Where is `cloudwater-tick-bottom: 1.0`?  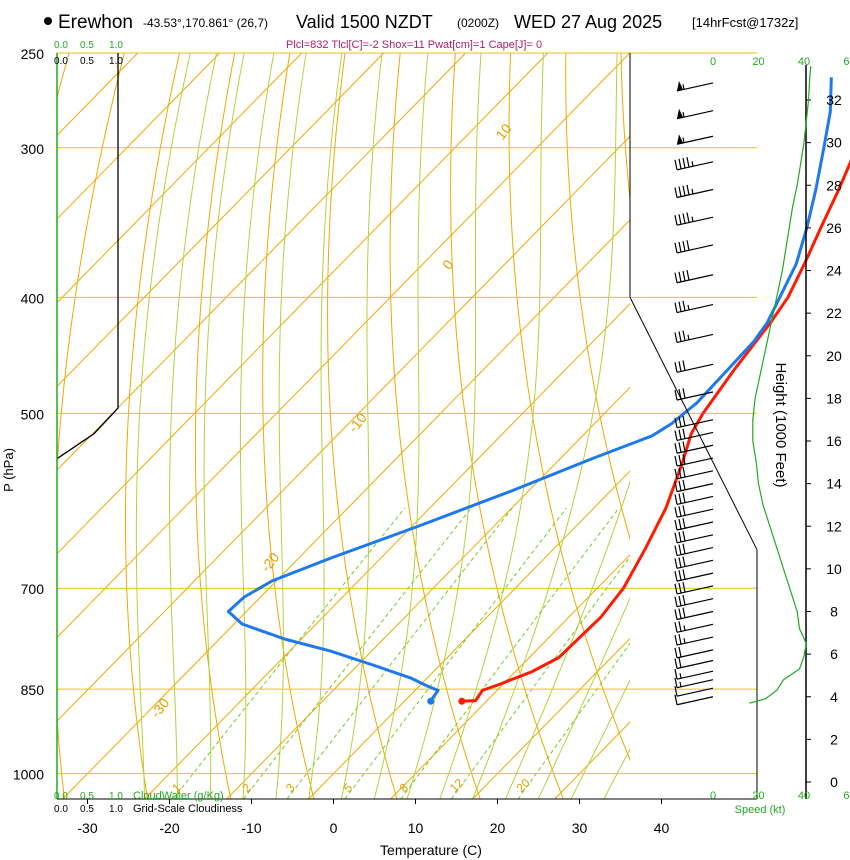
cloudwater-tick-bottom: 1.0 is located at coordinates (116, 796).